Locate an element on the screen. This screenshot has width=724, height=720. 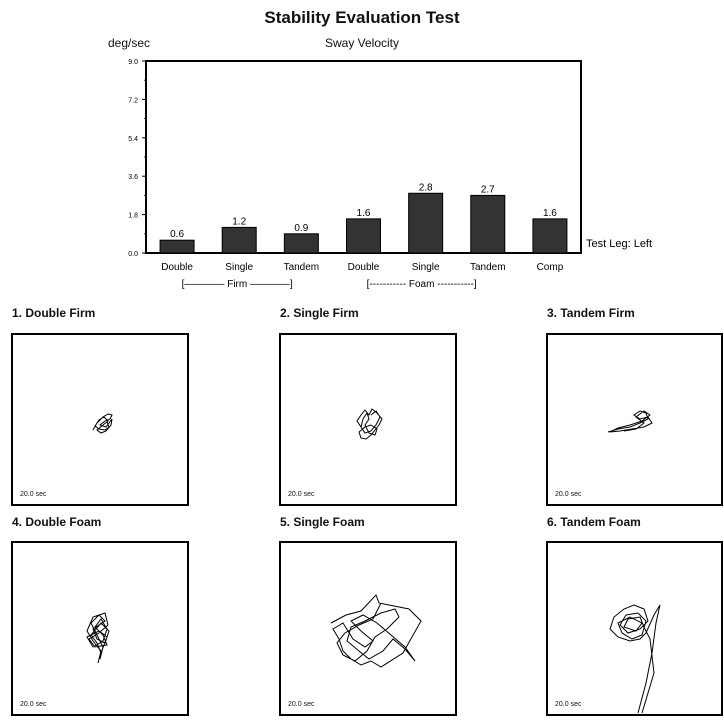
duration-label-3: 20.0 sec is located at coordinates (568, 494).